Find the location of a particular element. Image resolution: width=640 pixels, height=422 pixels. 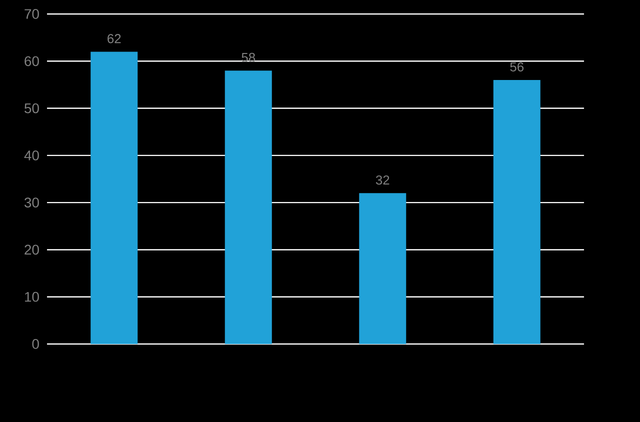

y-tick-label: 0 is located at coordinates (35, 344).